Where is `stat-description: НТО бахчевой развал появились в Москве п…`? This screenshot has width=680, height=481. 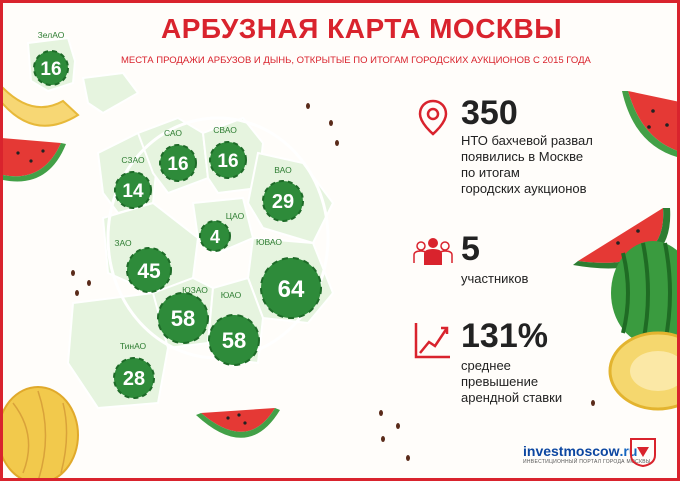
stat-description: НТО бахчевой развал появились в Москве п… is located at coordinates (527, 164).